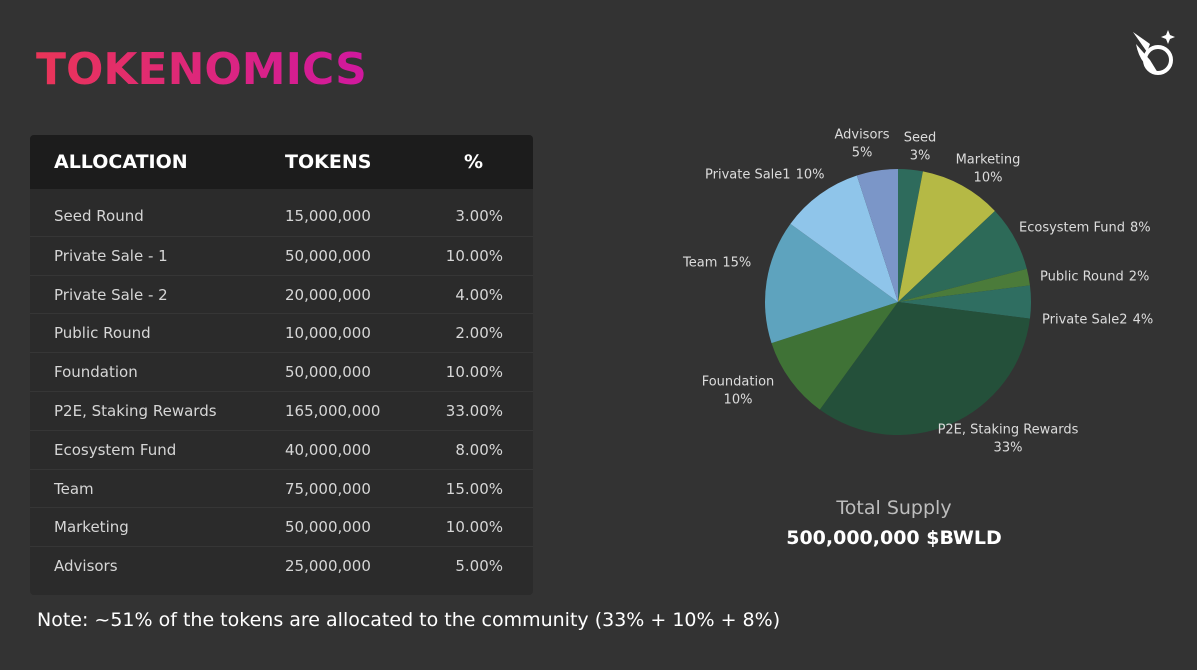  What do you see at coordinates (91, 527) in the screenshot?
I see `table-cell: Marketing` at bounding box center [91, 527].